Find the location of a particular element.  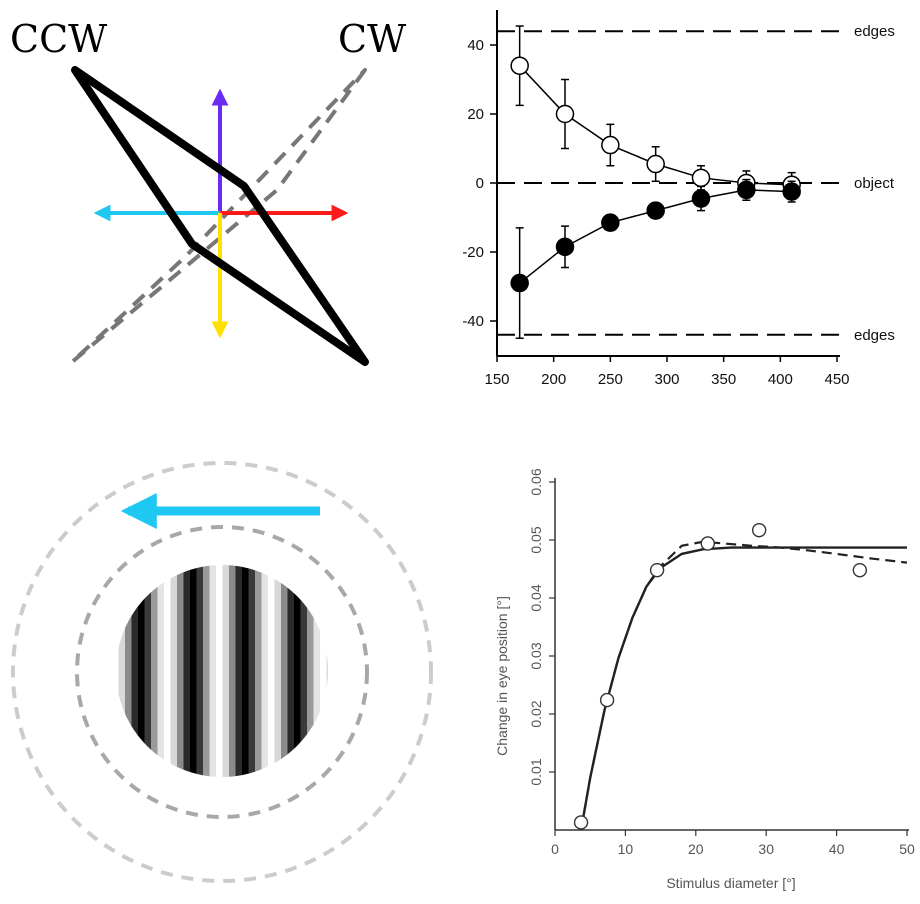

inner-dashed-ring is located at coordinates (222, 672).